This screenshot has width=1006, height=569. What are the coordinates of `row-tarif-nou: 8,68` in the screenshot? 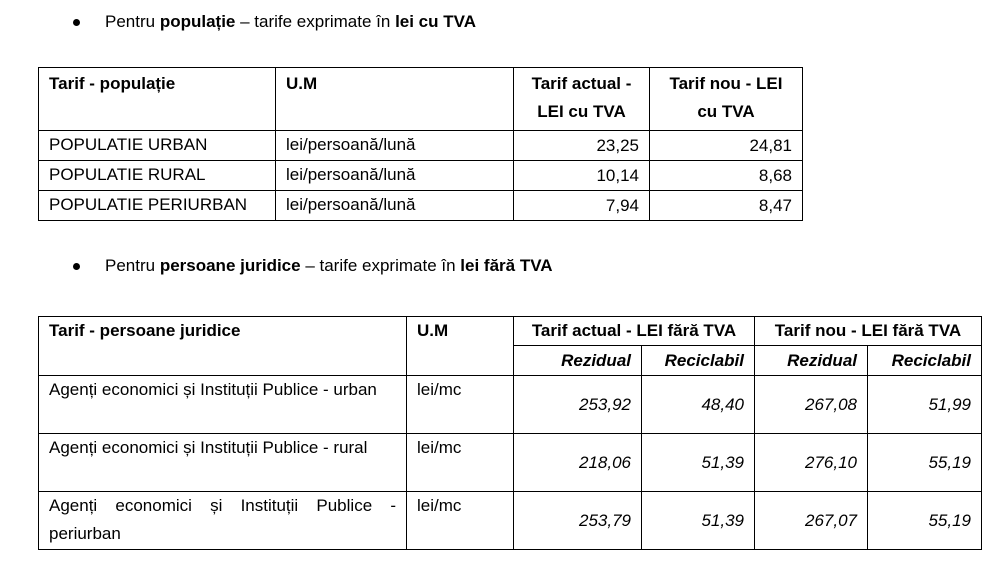 It's located at (726, 175).